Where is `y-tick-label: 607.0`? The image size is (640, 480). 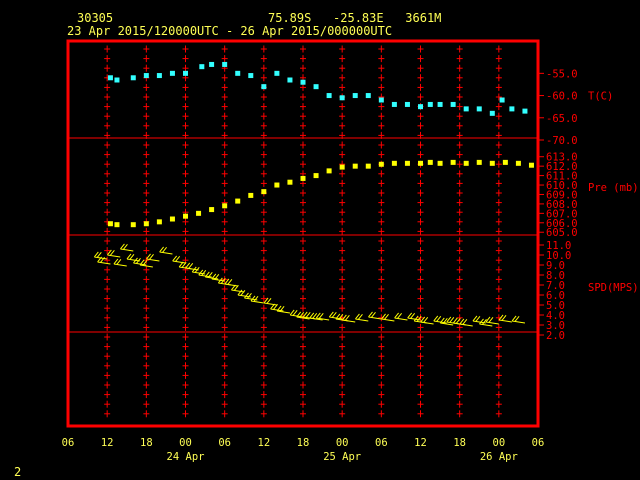
y-tick-label: 607.0 is located at coordinates (562, 214).